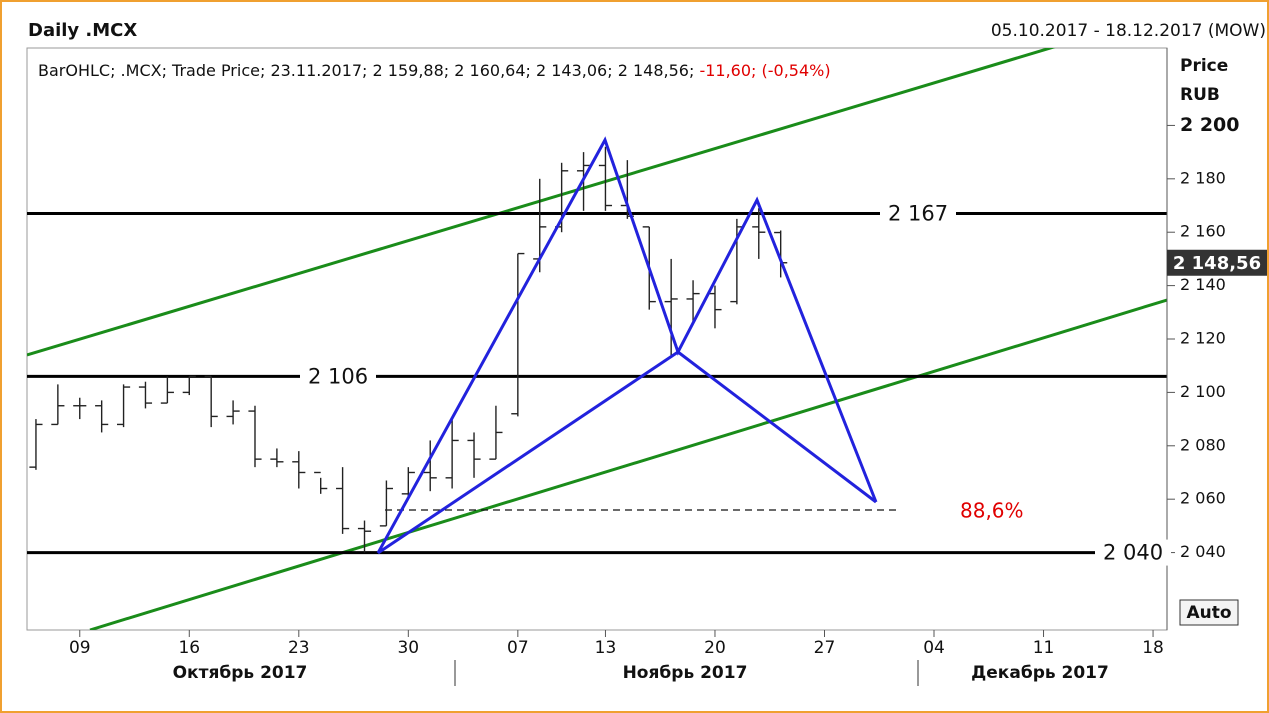 This screenshot has width=1269, height=713. Describe the element at coordinates (1203, 177) in the screenshot. I see `y-tick-label: 2 180` at that location.